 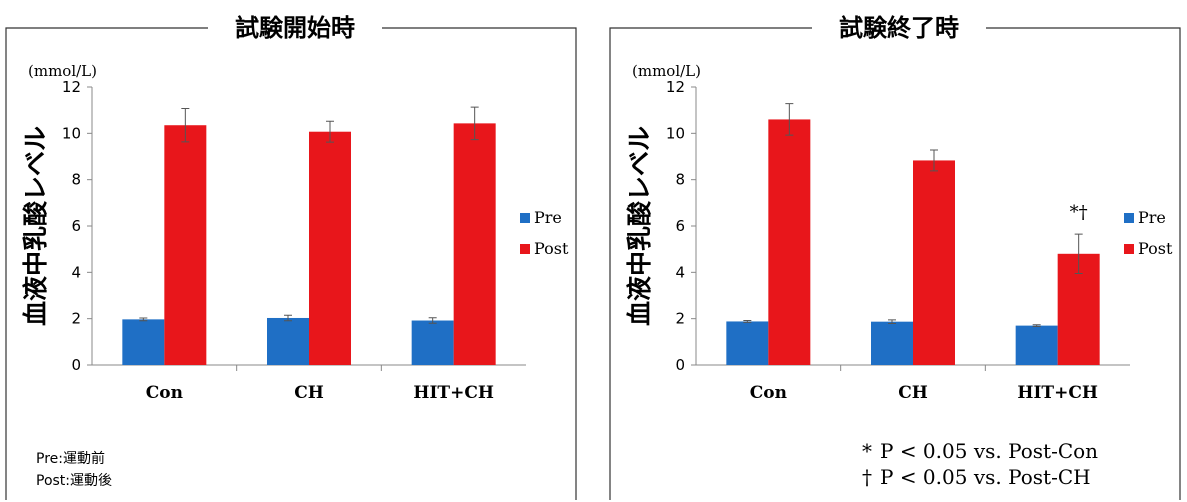 I want to click on footnote-sig-2-symbol: †, so click(x=867, y=477).